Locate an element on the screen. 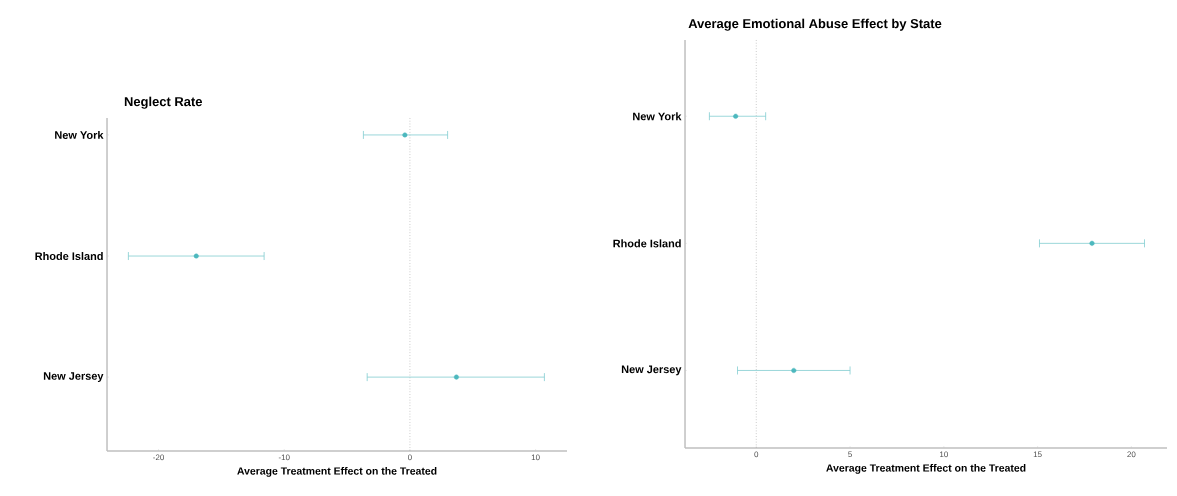 The image size is (1177, 496). chart-title: Average Emotional Abuse Effect by State is located at coordinates (815, 24).